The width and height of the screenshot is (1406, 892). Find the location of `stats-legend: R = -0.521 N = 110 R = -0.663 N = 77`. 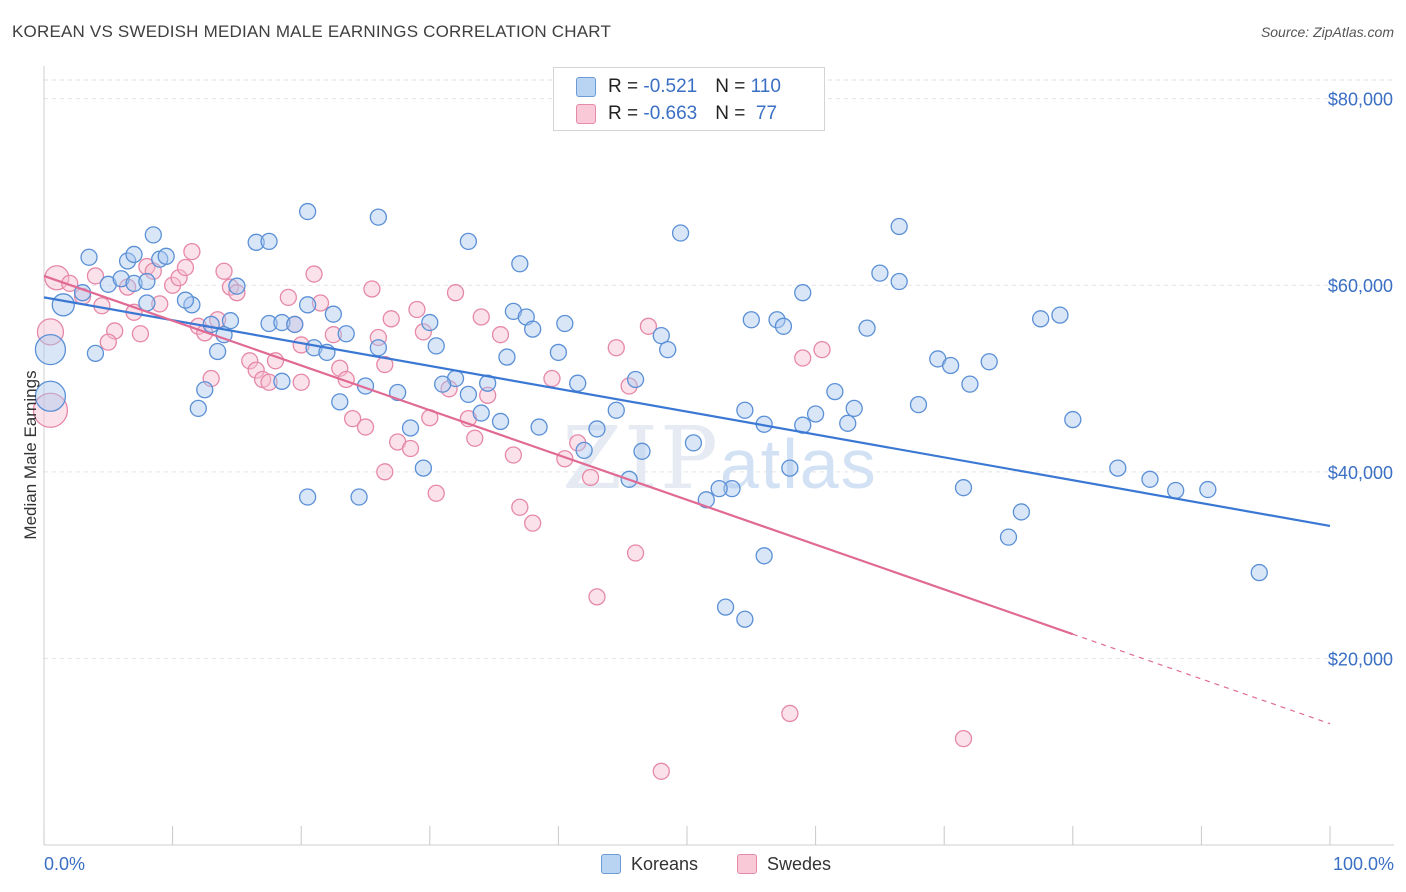

stats-legend: R = -0.521 N = 110 R = -0.663 N = 77 is located at coordinates (689, 99).